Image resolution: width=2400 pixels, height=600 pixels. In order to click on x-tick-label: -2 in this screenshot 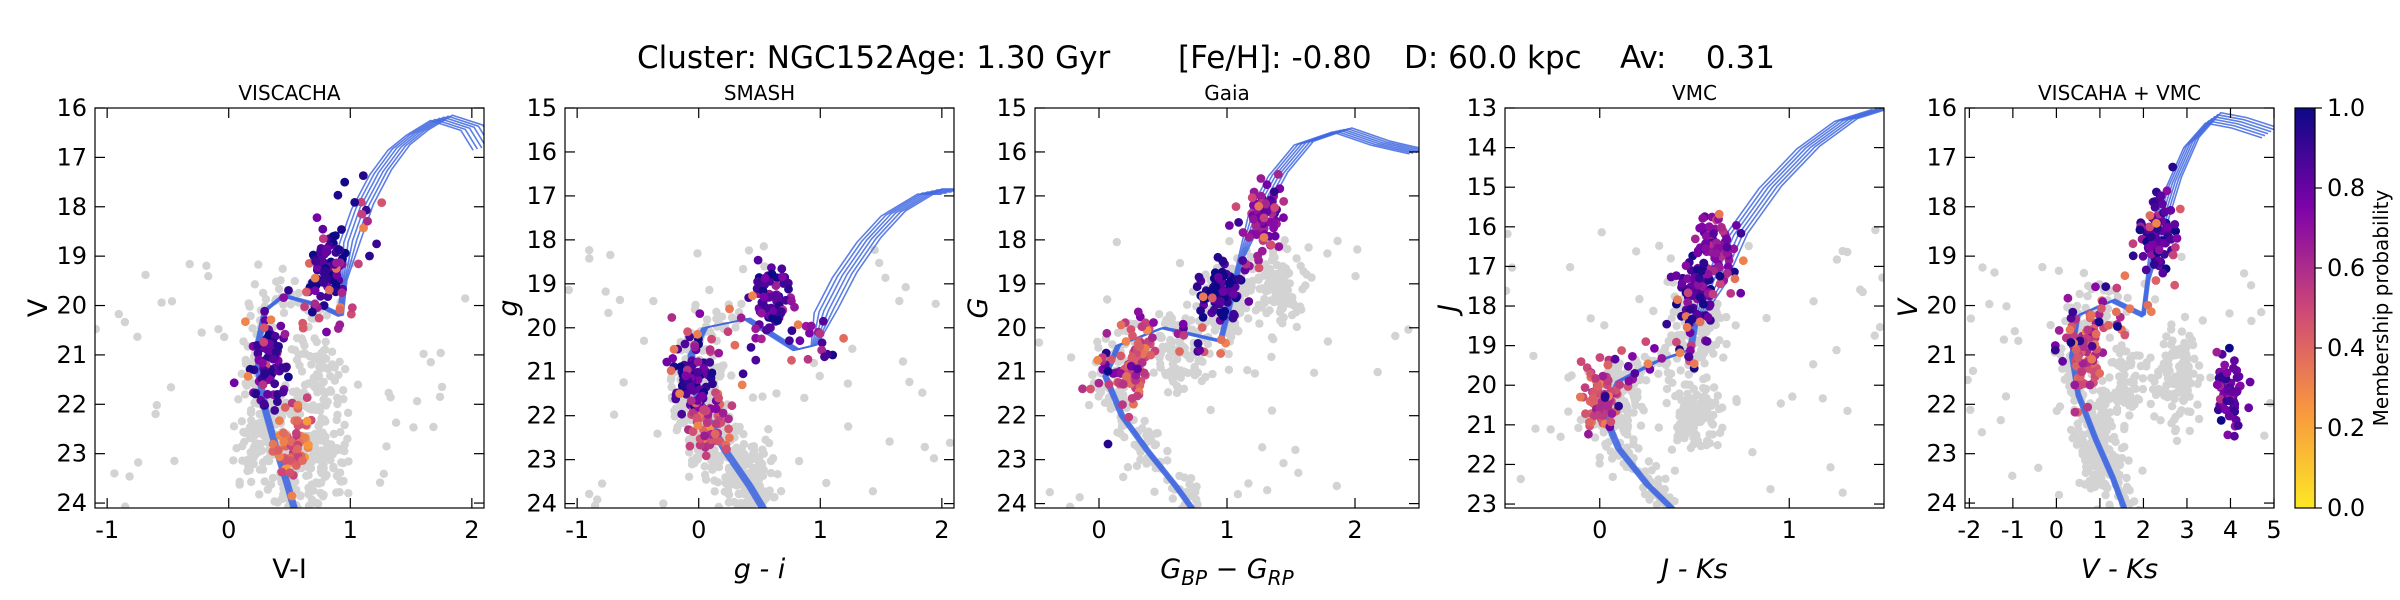, I will do `click(1969, 530)`.